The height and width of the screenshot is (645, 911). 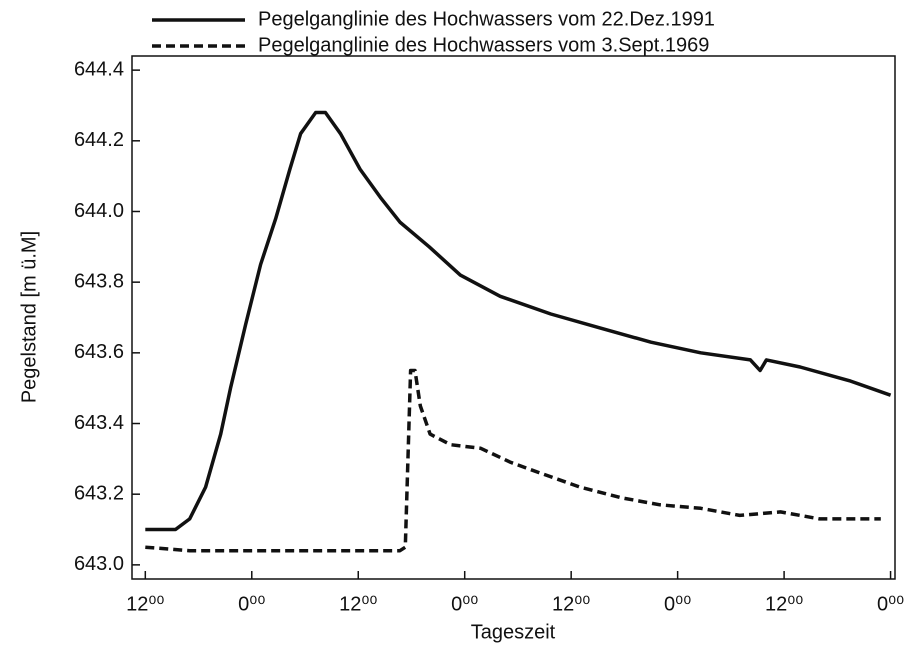 I want to click on y-tick-label: 644.0, so click(x=99, y=211).